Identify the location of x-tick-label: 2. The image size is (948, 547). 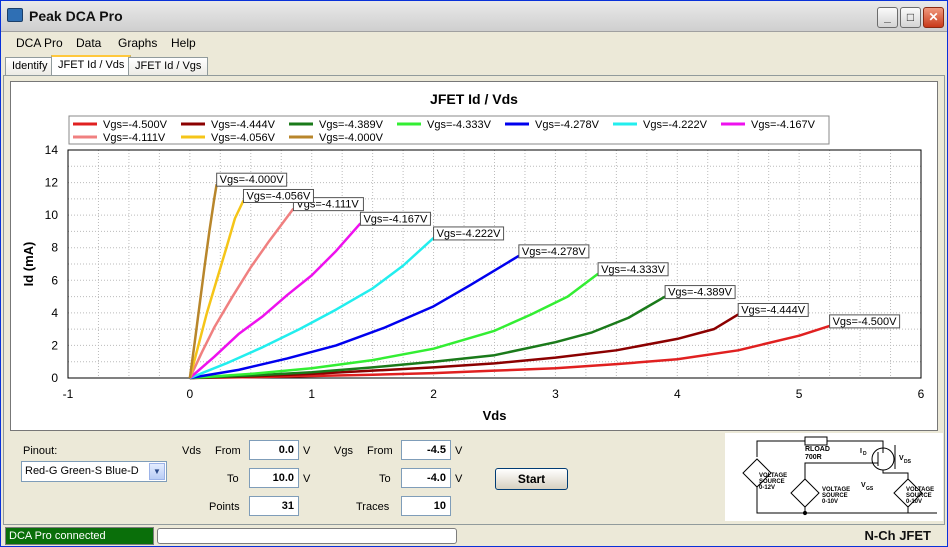
(433, 394).